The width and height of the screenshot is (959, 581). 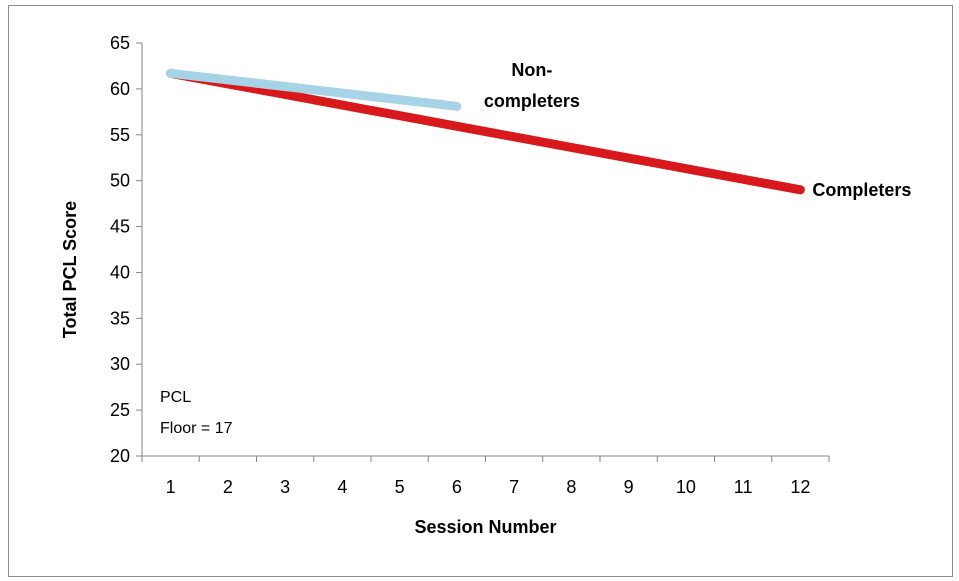 I want to click on y-tick-label: 25, so click(x=120, y=410).